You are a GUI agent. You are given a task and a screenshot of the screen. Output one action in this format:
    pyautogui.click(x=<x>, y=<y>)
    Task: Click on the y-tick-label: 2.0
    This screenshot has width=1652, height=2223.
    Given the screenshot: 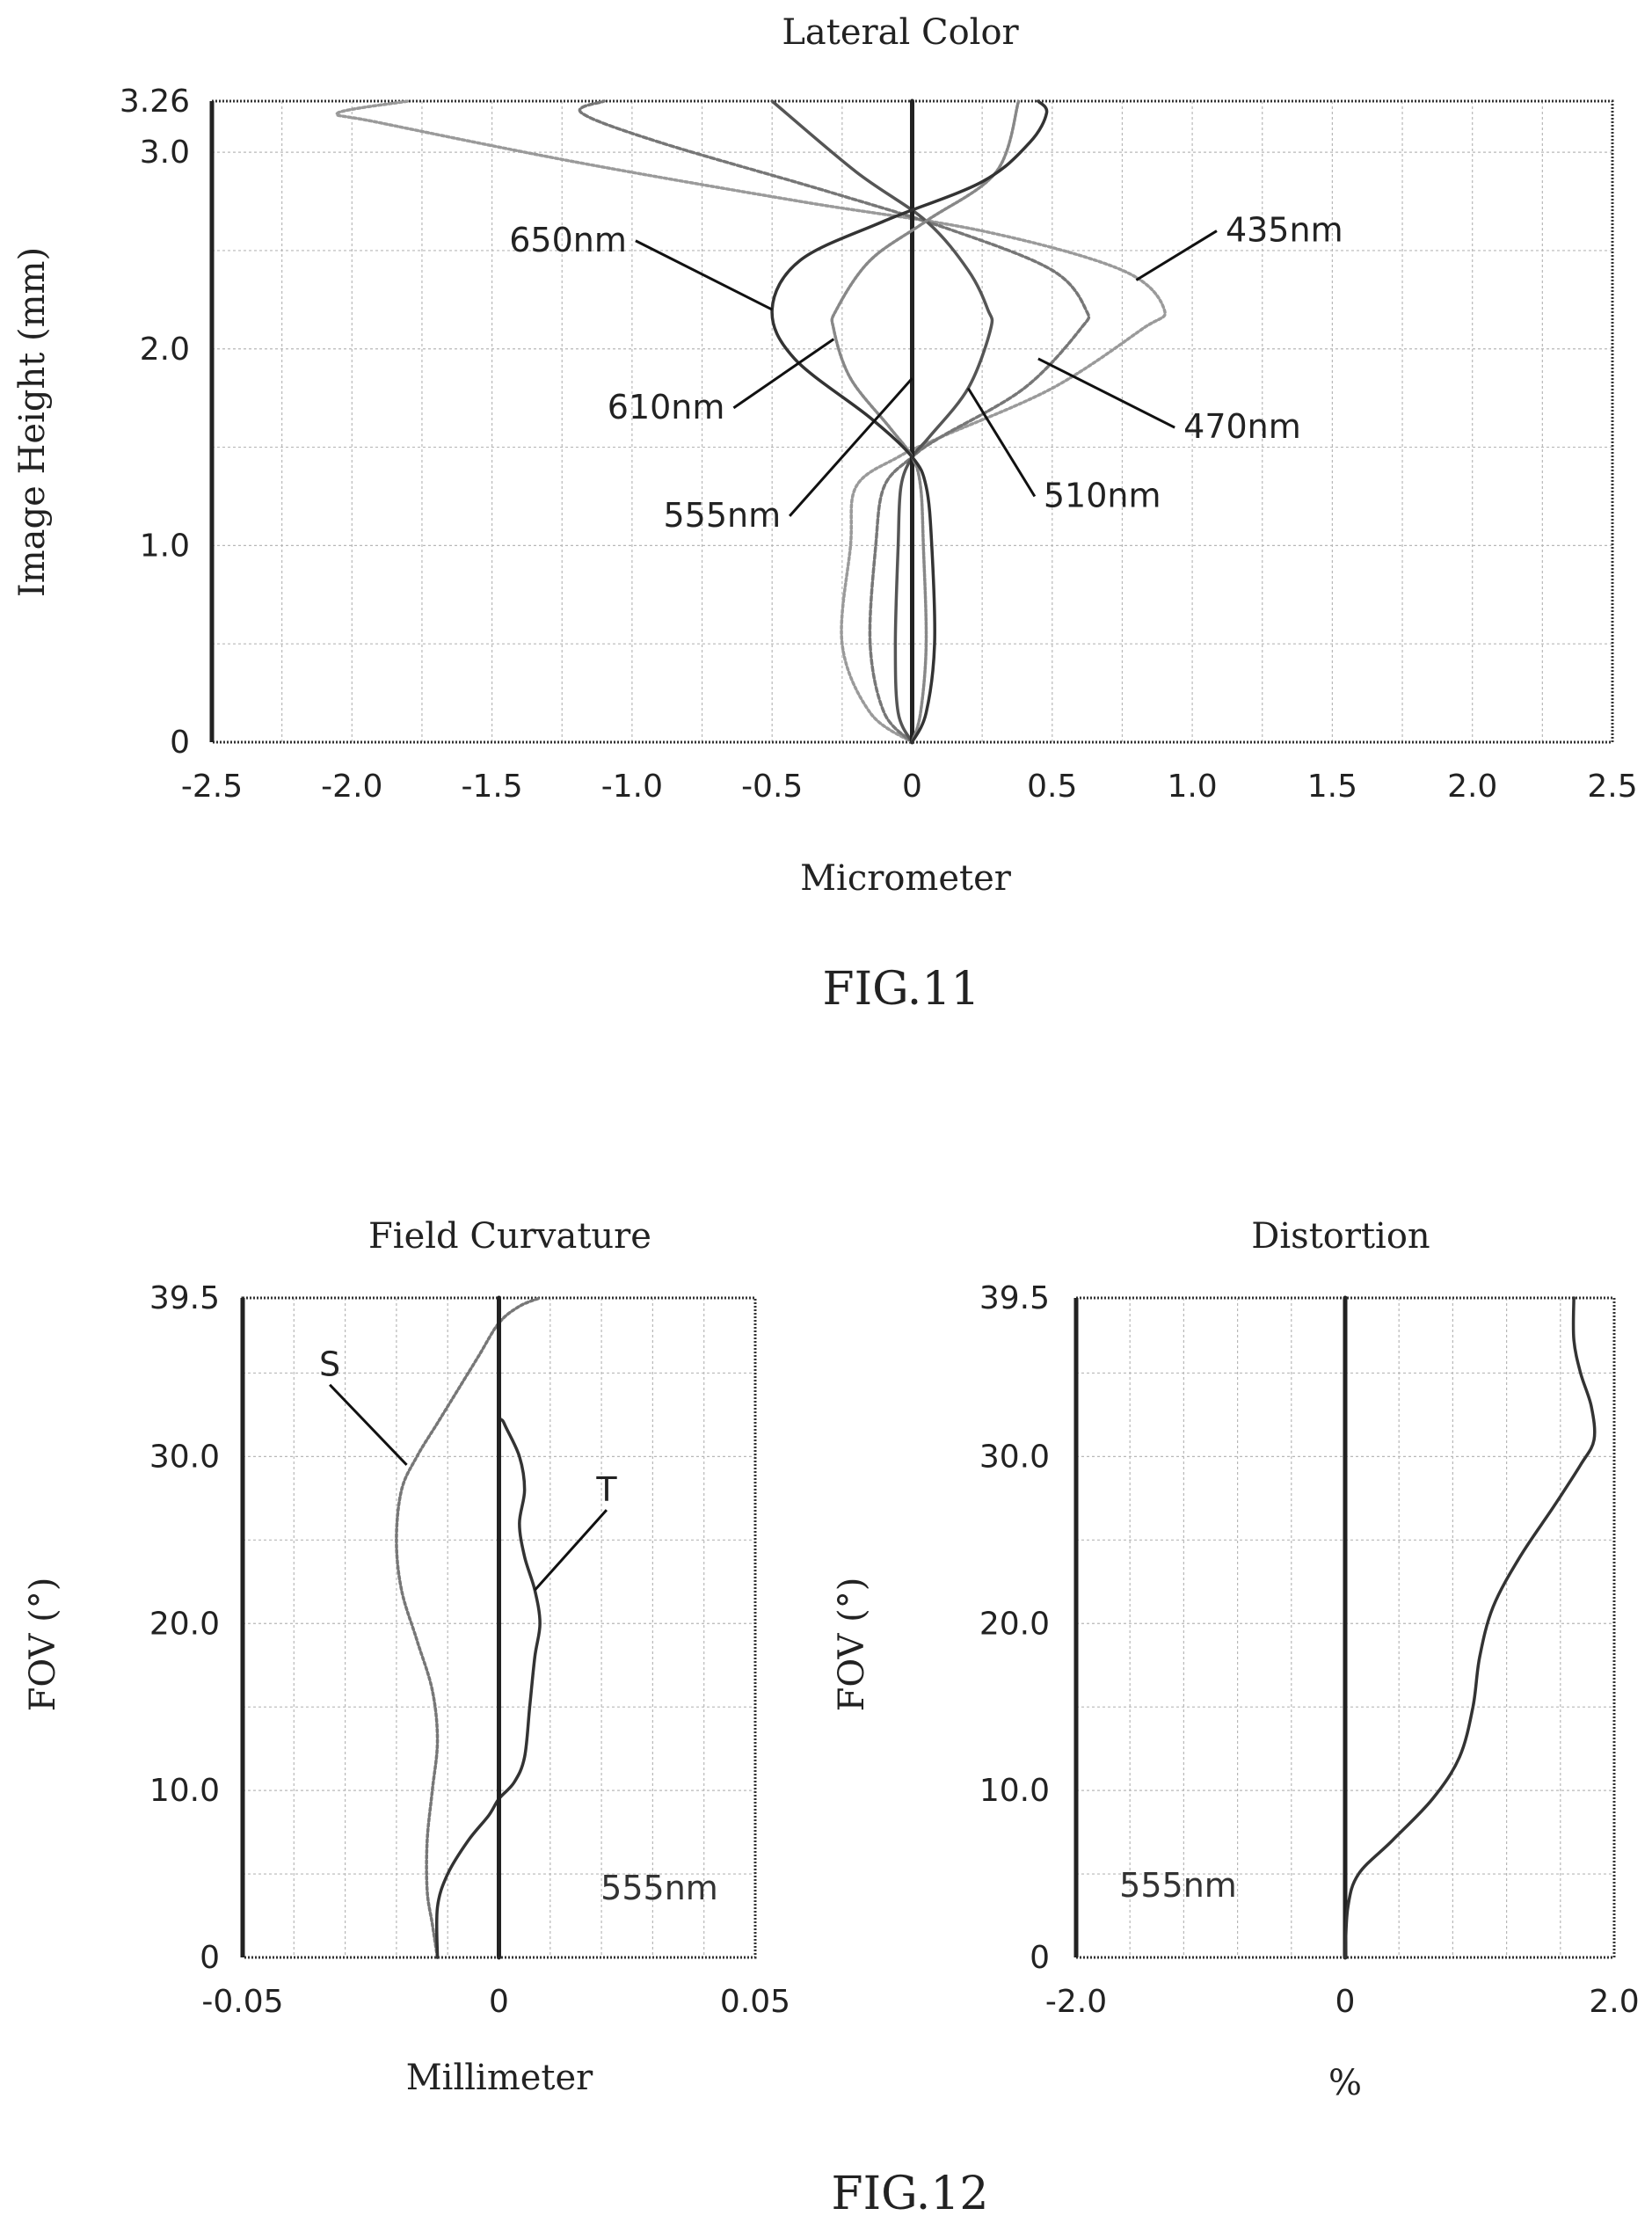 What is the action you would take?
    pyautogui.click(x=165, y=350)
    